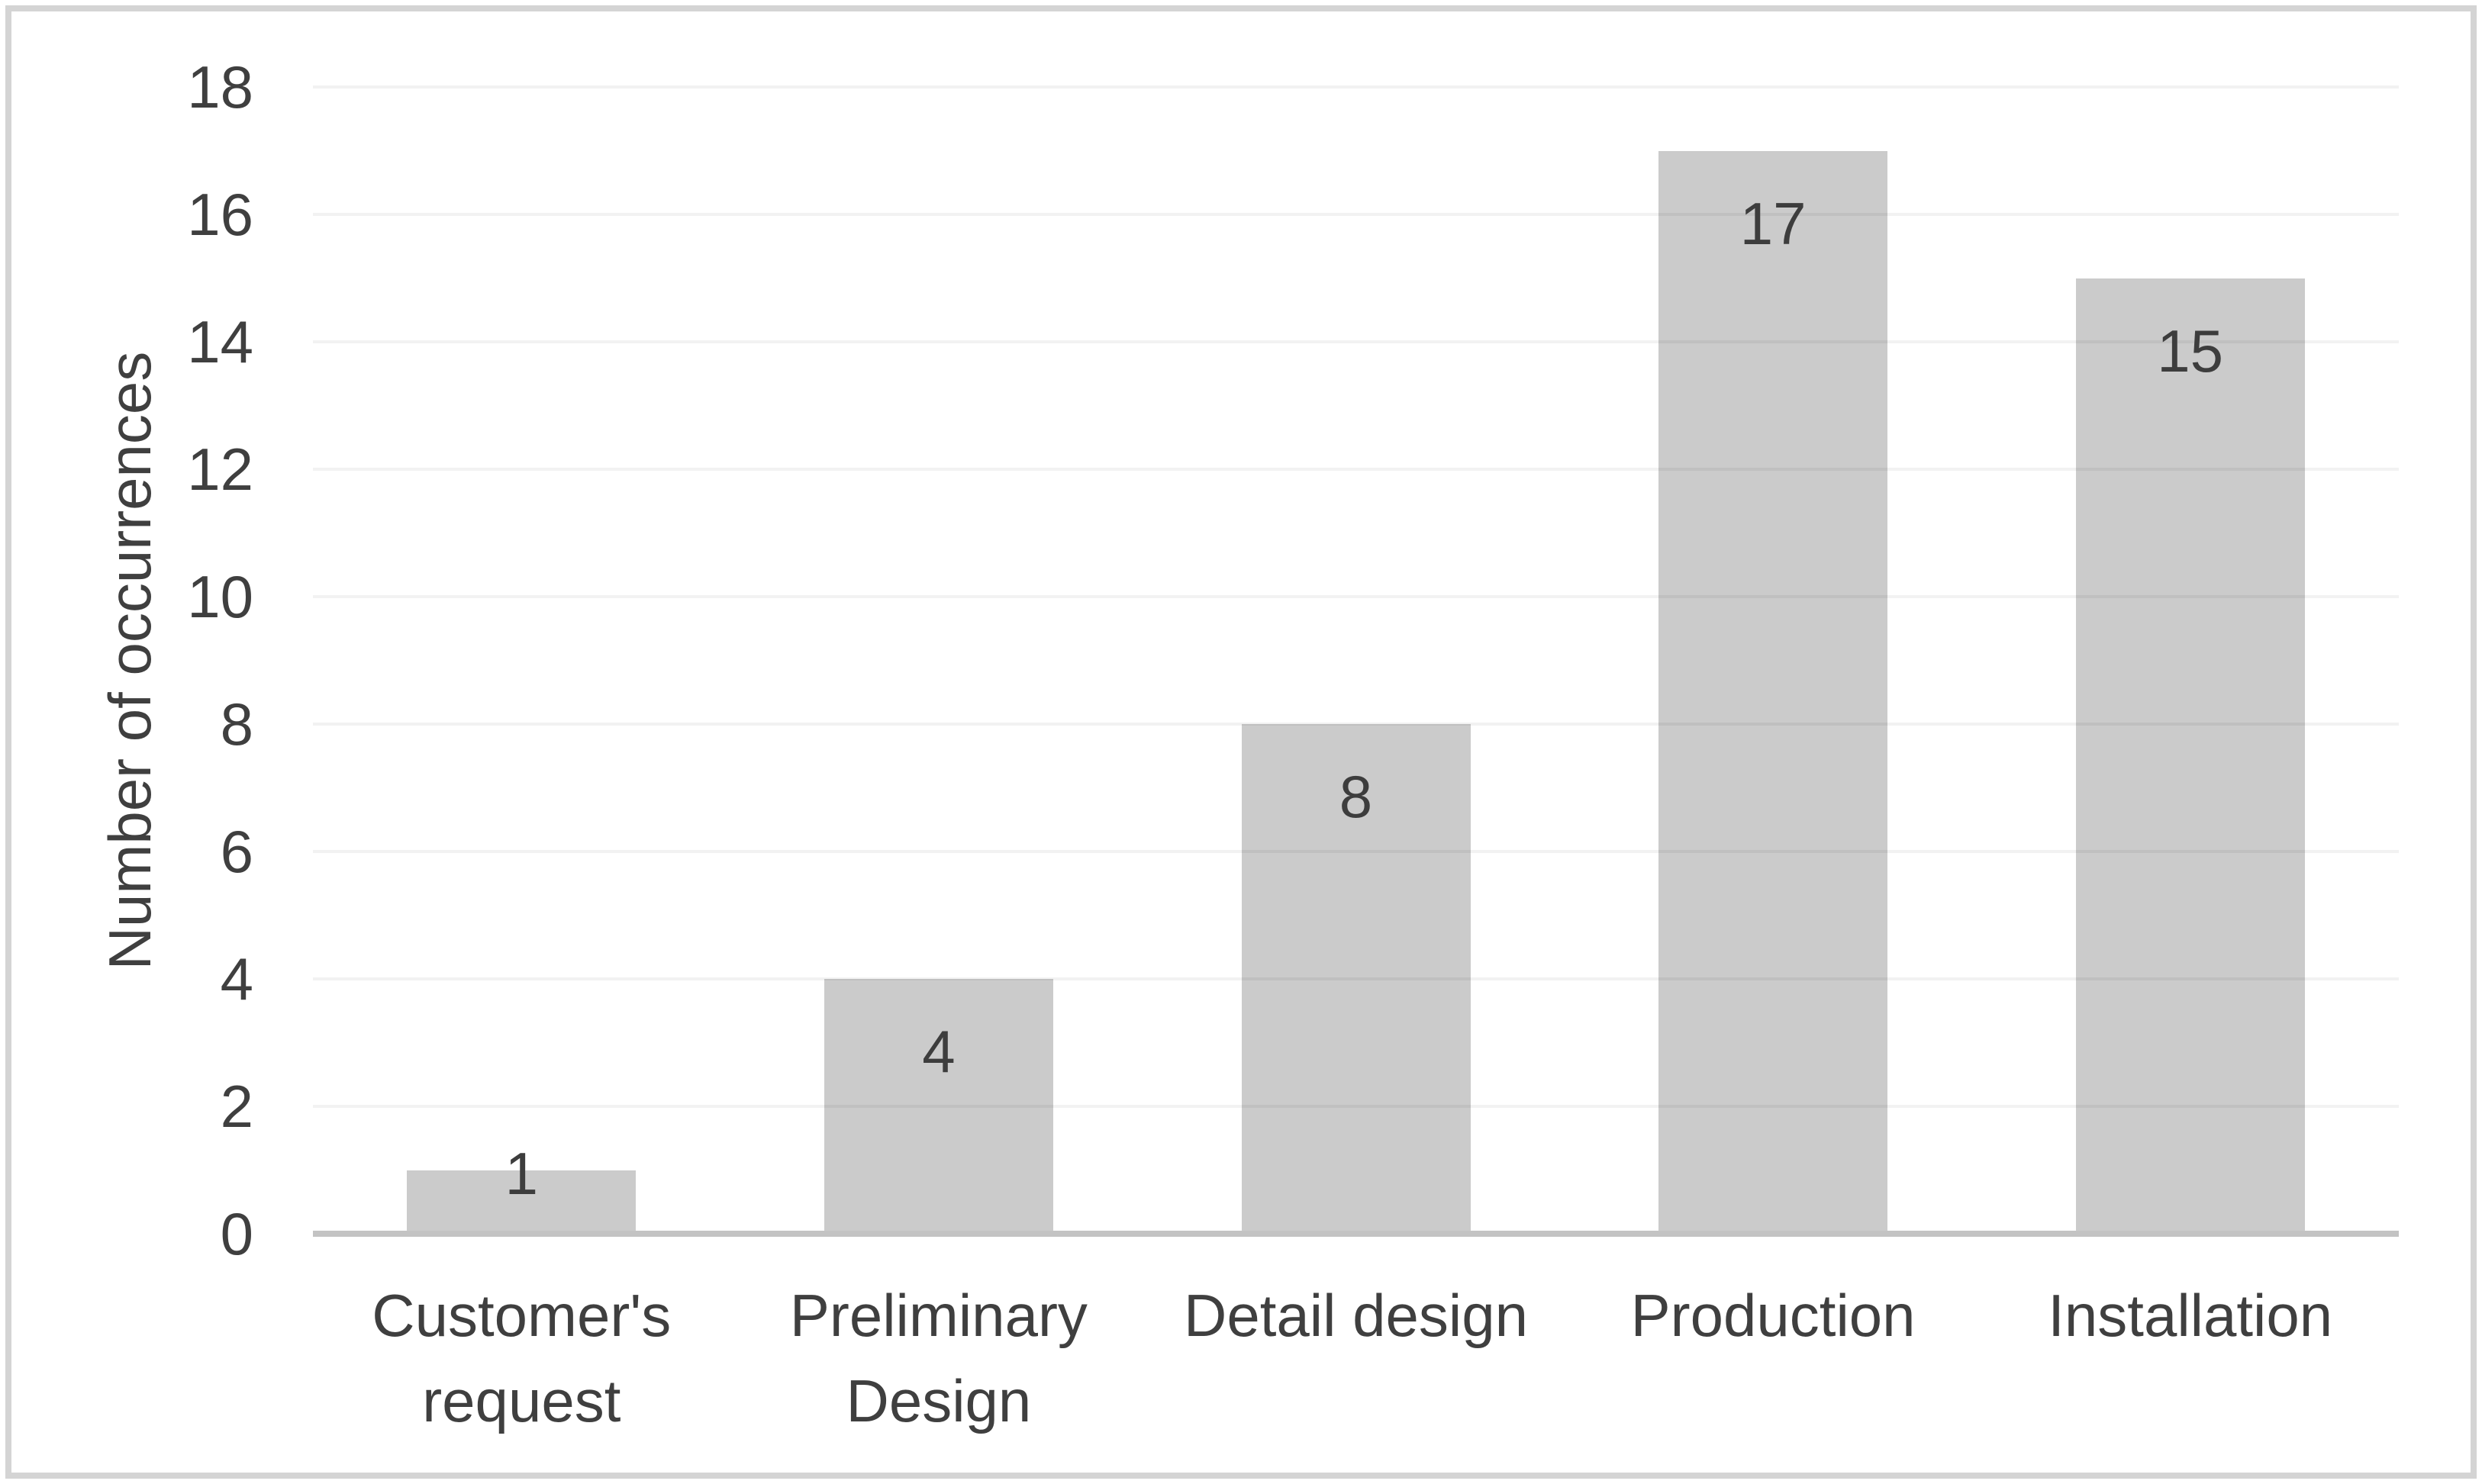  I want to click on y-tick-label: 0, so click(236, 1233).